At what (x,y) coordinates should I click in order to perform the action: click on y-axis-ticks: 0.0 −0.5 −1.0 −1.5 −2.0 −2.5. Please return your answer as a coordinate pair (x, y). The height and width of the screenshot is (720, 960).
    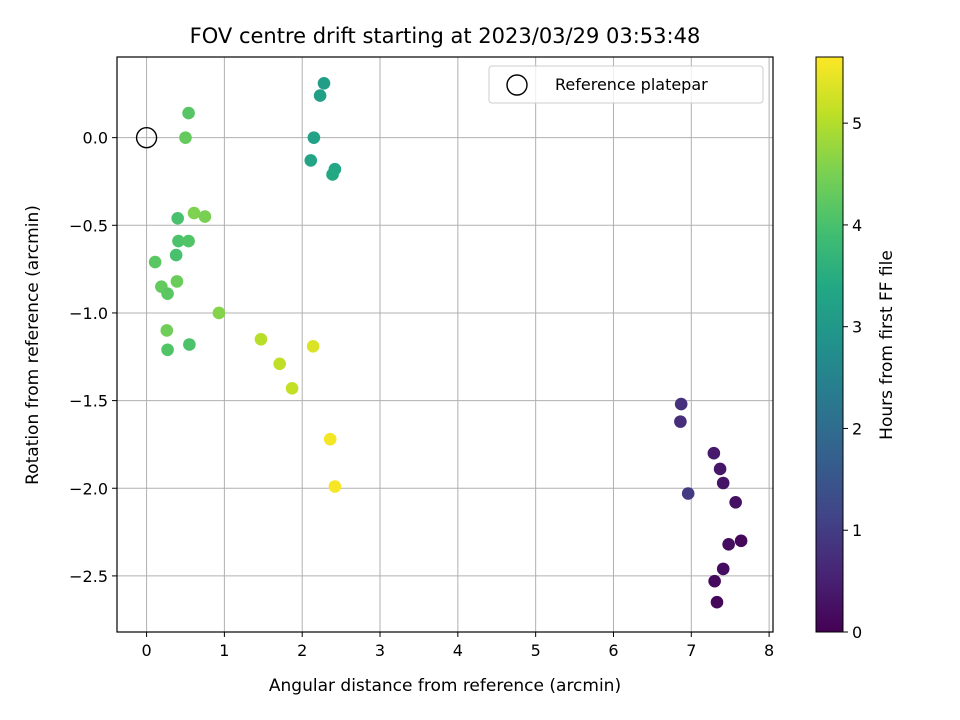
    Looking at the image, I should click on (93, 357).